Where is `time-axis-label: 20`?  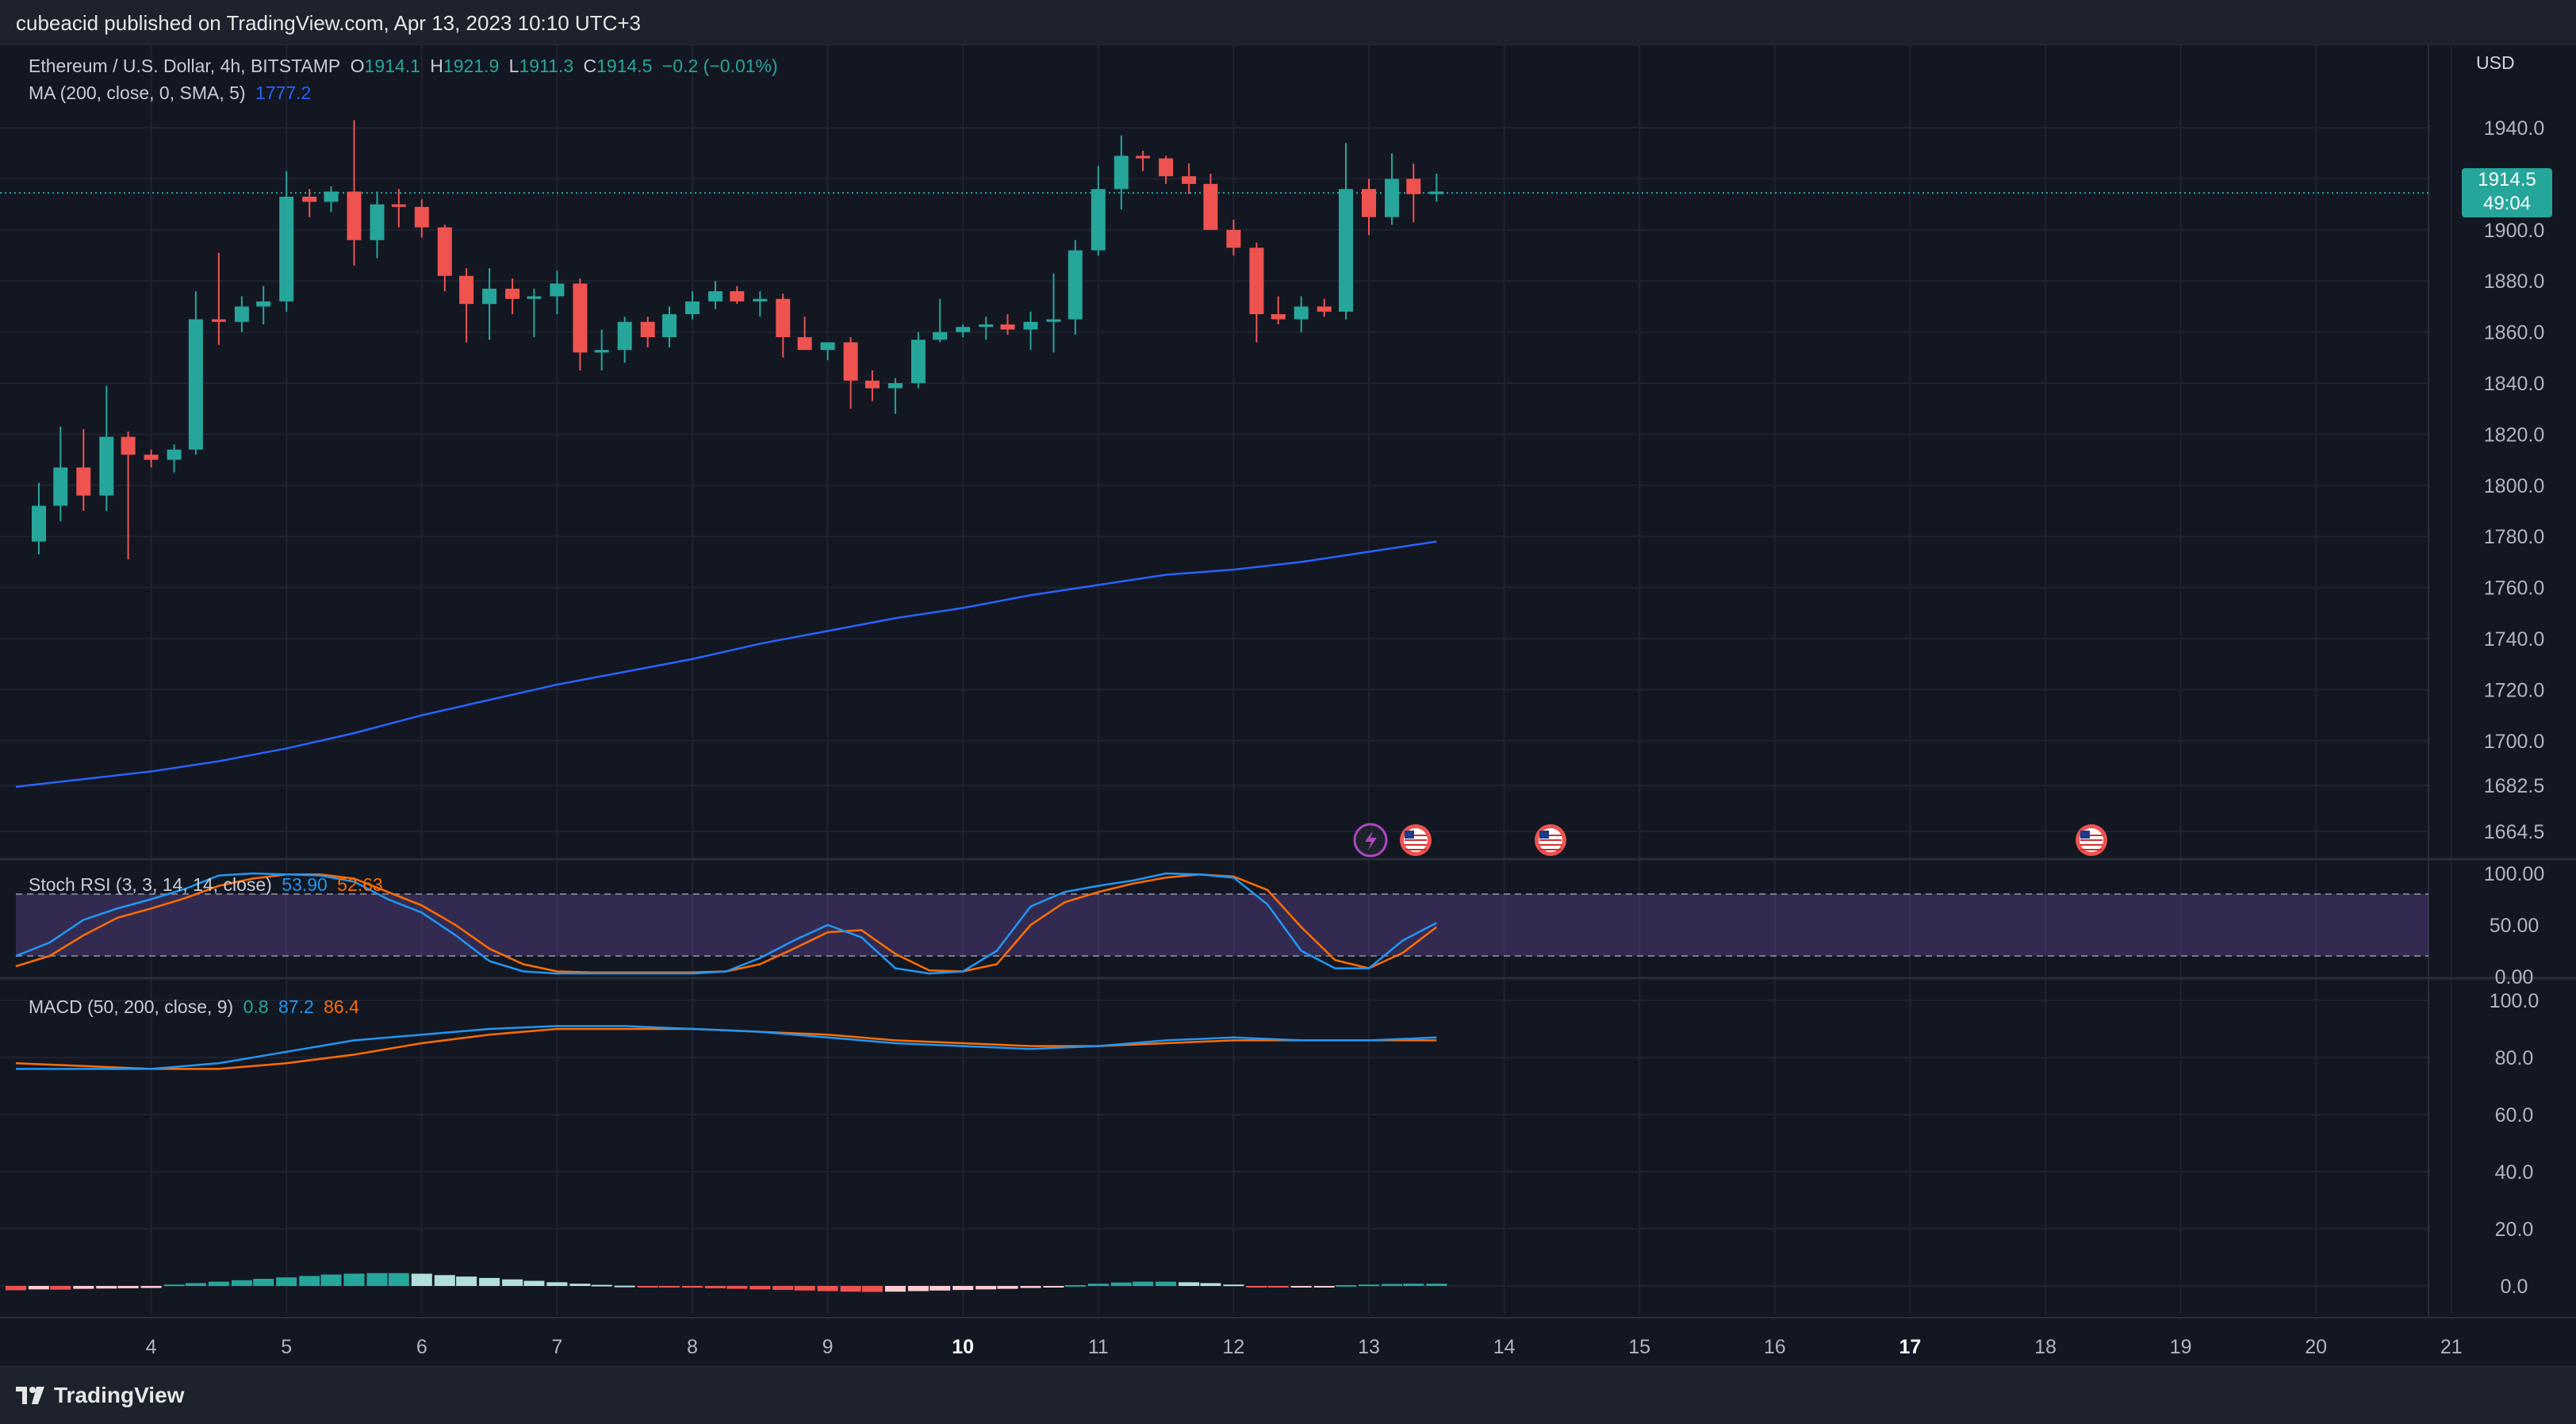
time-axis-label: 20 is located at coordinates (2316, 1347).